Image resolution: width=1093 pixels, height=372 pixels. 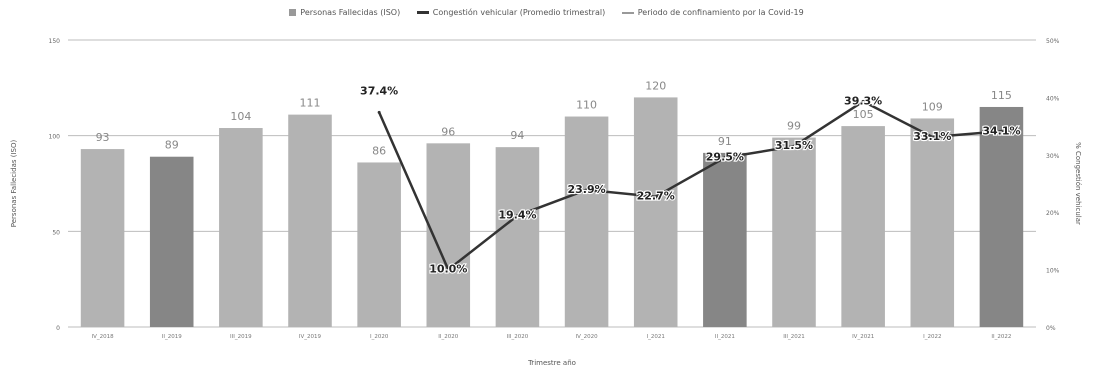 I want to click on y2-tick-label: 40%, so click(x=1053, y=98).